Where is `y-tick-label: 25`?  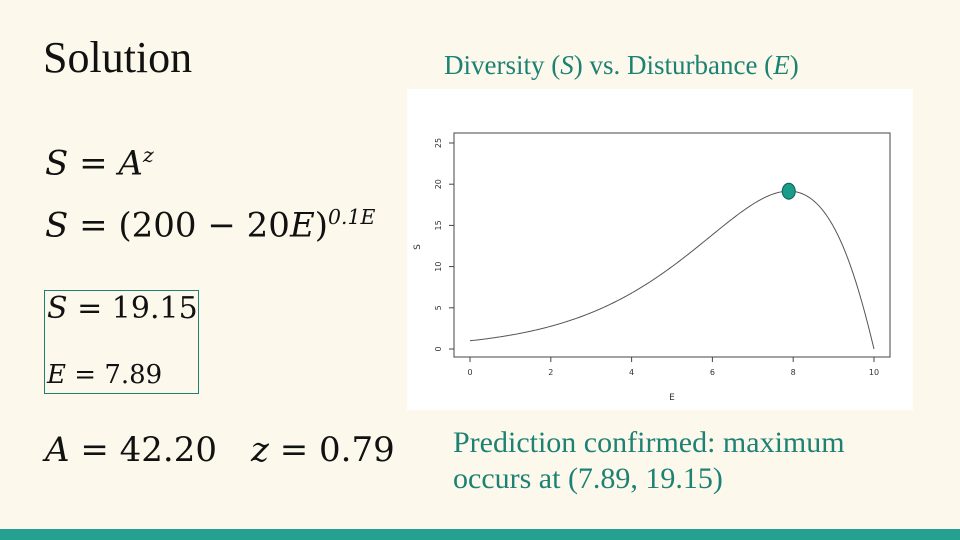 y-tick-label: 25 is located at coordinates (438, 143).